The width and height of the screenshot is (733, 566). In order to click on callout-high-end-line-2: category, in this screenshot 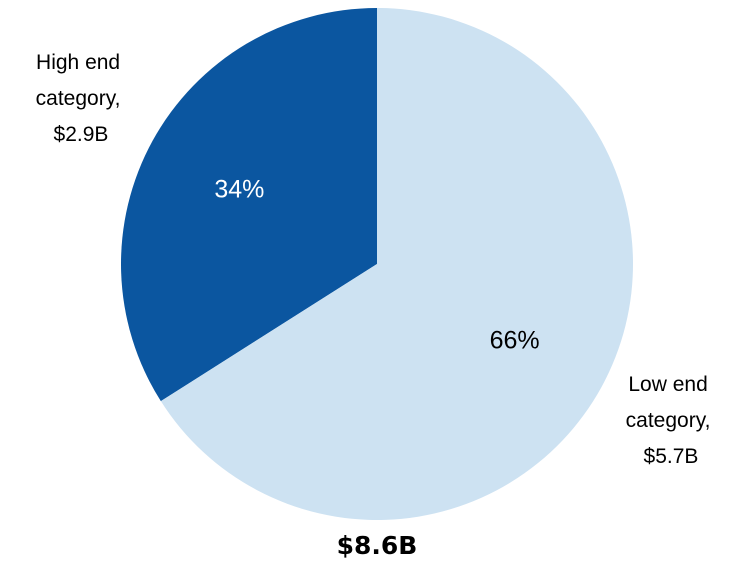, I will do `click(78, 98)`.